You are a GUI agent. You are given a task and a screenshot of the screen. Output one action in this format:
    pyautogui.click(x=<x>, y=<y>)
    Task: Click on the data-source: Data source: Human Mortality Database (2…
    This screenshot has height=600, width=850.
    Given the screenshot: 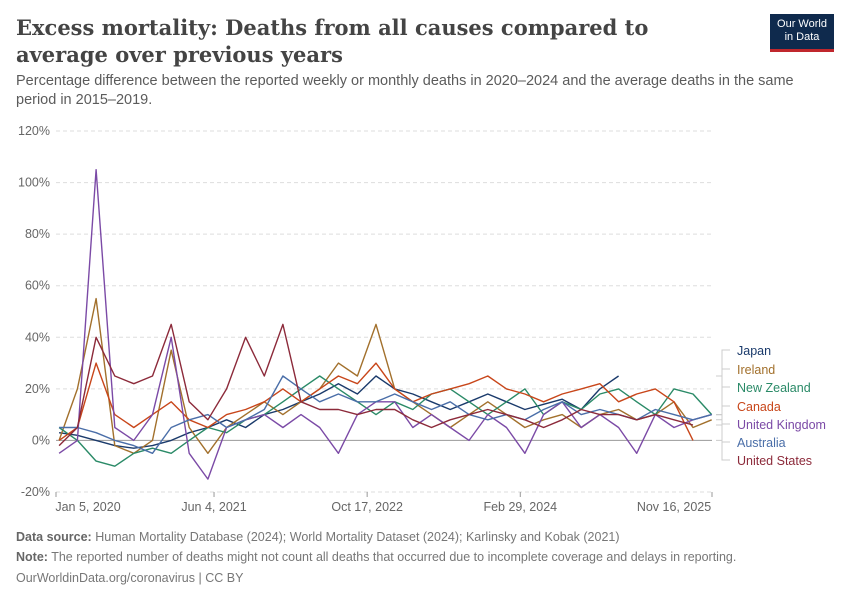 What is the action you would take?
    pyautogui.click(x=318, y=537)
    